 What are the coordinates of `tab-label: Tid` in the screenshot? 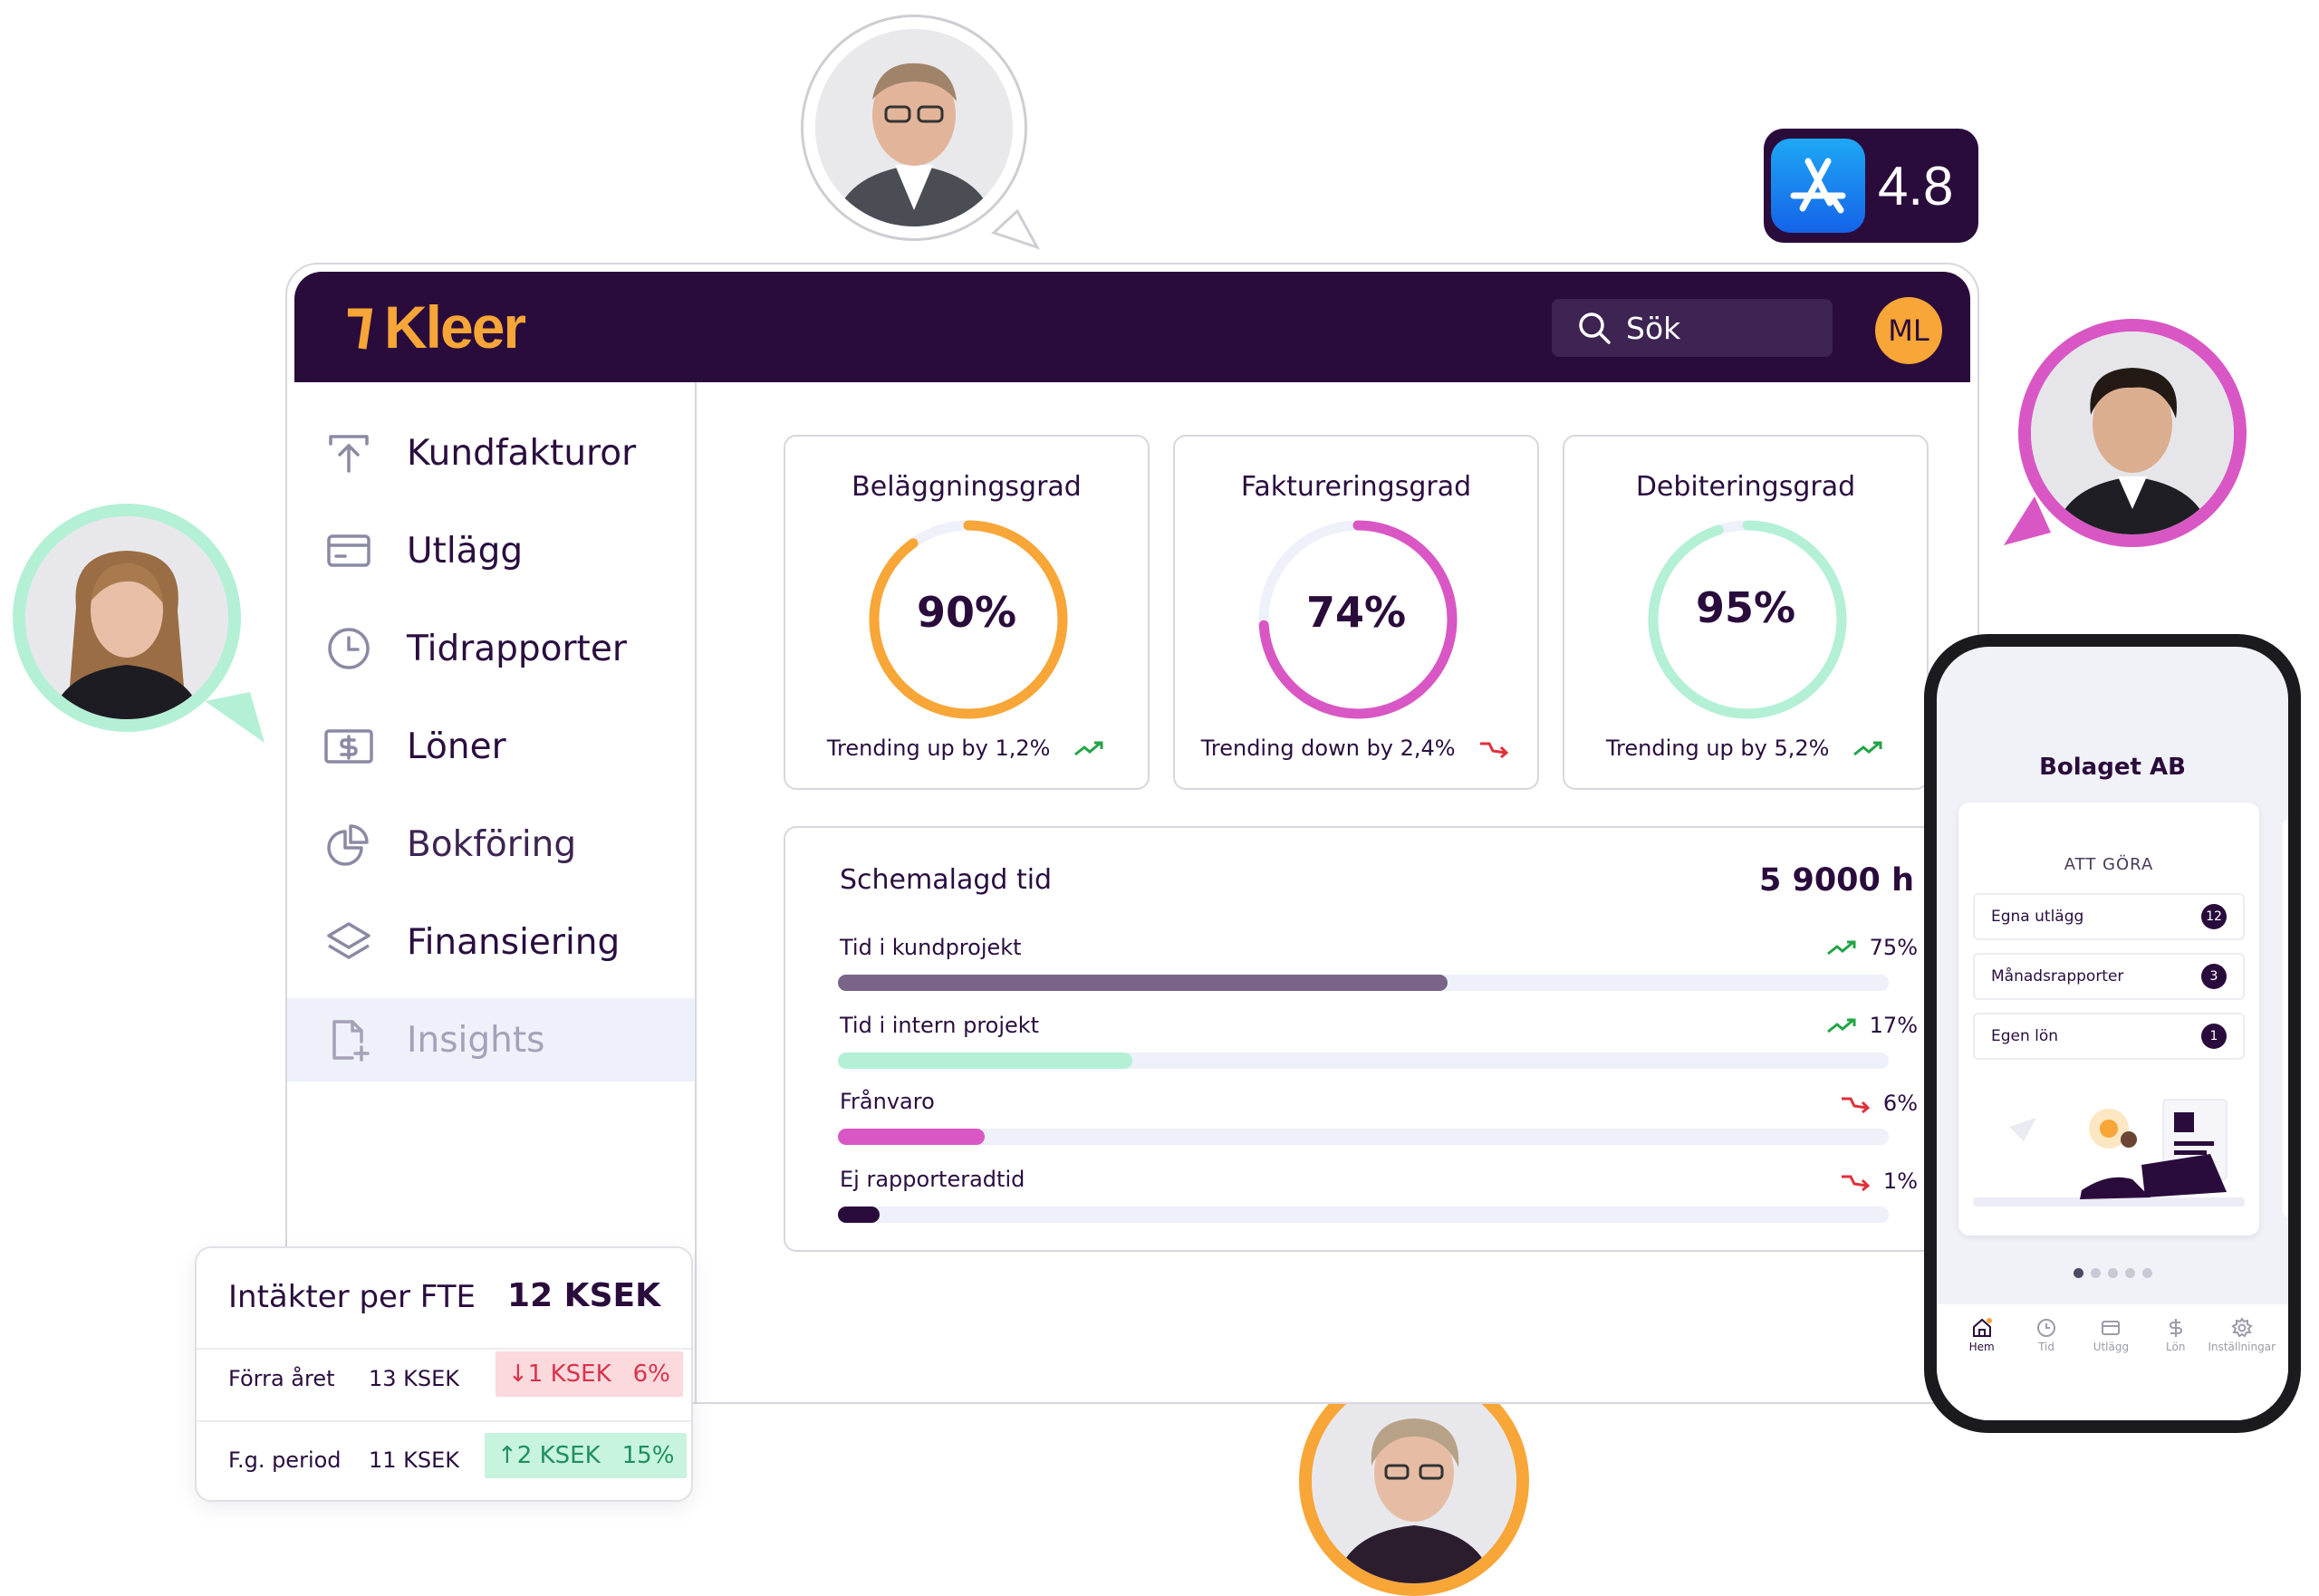 It's located at (2046, 1347).